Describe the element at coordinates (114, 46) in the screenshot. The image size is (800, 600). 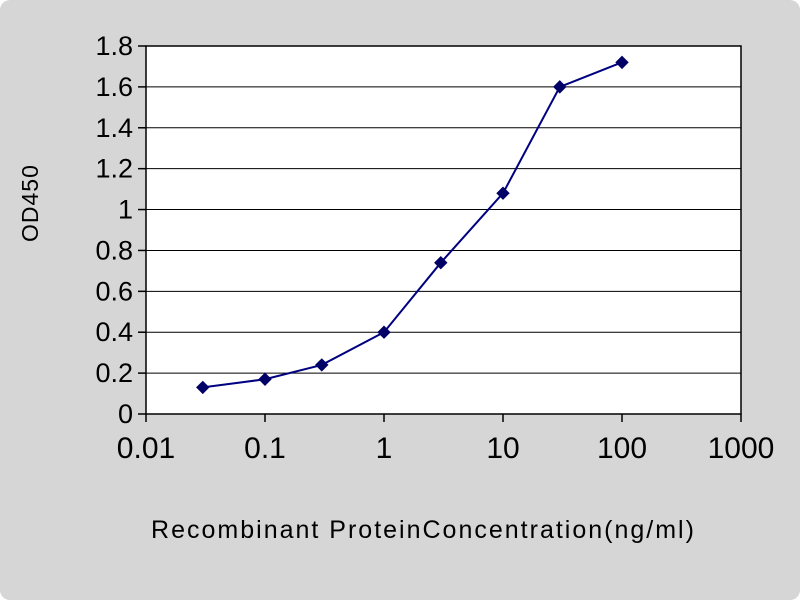
I see `y-tick-label: 1.8` at that location.